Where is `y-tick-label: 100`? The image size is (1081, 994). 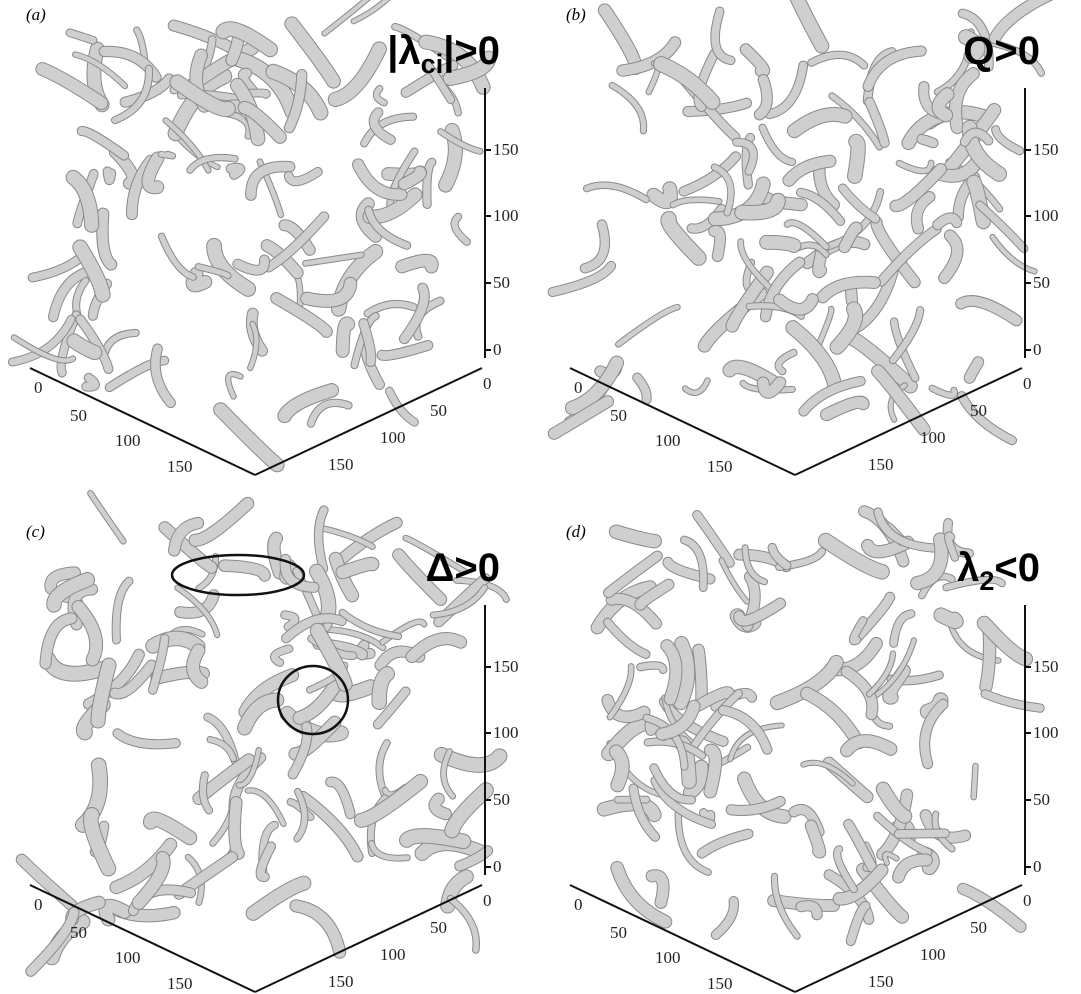
y-tick-label: 100 is located at coordinates (933, 954).